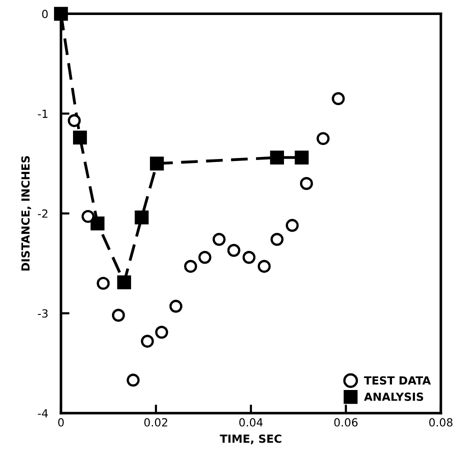 The height and width of the screenshot is (459, 469). What do you see at coordinates (346, 422) in the screenshot?
I see `x-tick-label: 0.06` at bounding box center [346, 422].